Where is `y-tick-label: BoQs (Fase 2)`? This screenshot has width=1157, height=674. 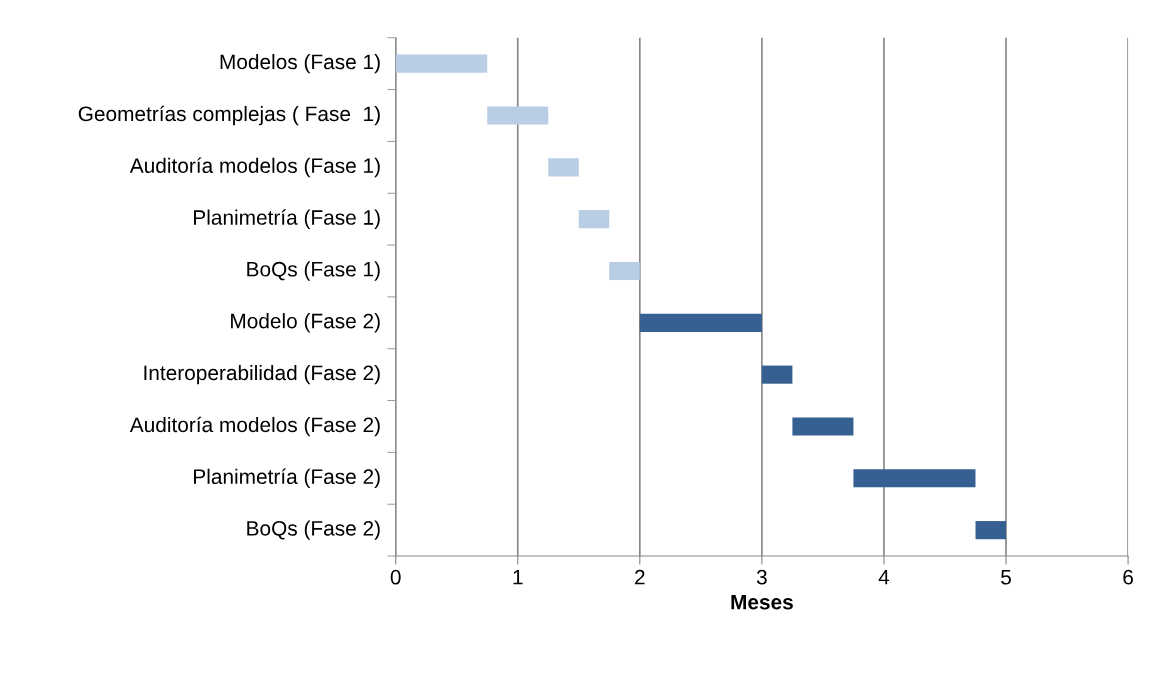
y-tick-label: BoQs (Fase 2) is located at coordinates (313, 530).